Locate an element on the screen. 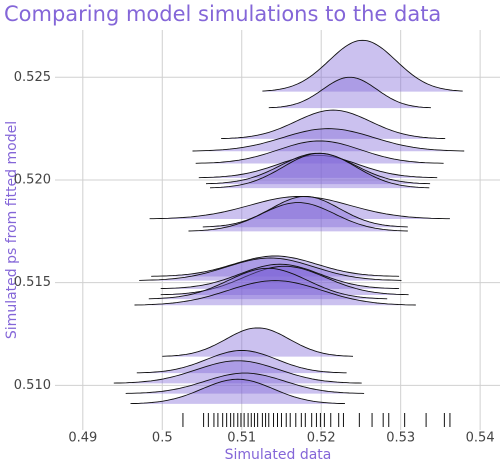 This screenshot has width=504, height=468. y-tick-label: 0.510 is located at coordinates (32, 385).